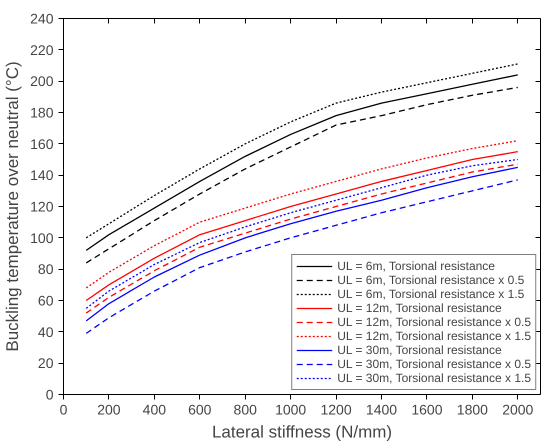 Image resolution: width=550 pixels, height=444 pixels. Describe the element at coordinates (46, 269) in the screenshot. I see `y-tick-label: 80` at that location.